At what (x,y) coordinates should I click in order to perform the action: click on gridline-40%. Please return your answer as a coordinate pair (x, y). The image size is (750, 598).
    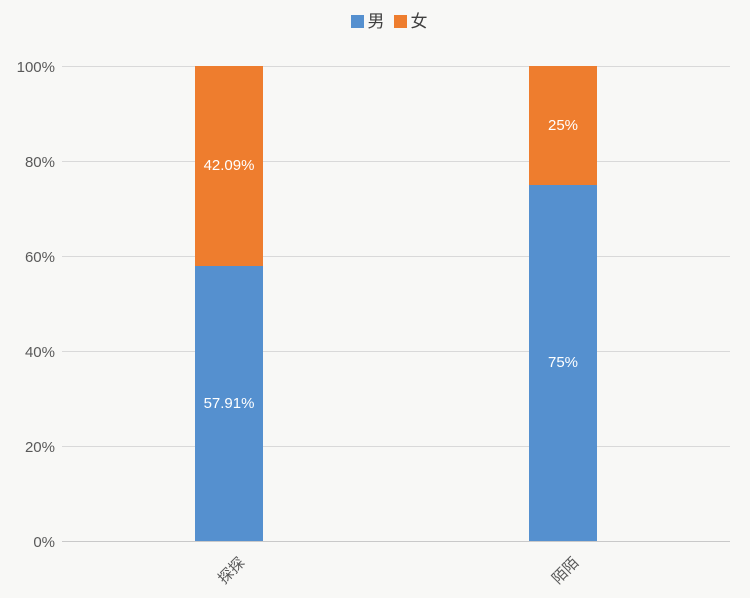
    Looking at the image, I should click on (396, 351).